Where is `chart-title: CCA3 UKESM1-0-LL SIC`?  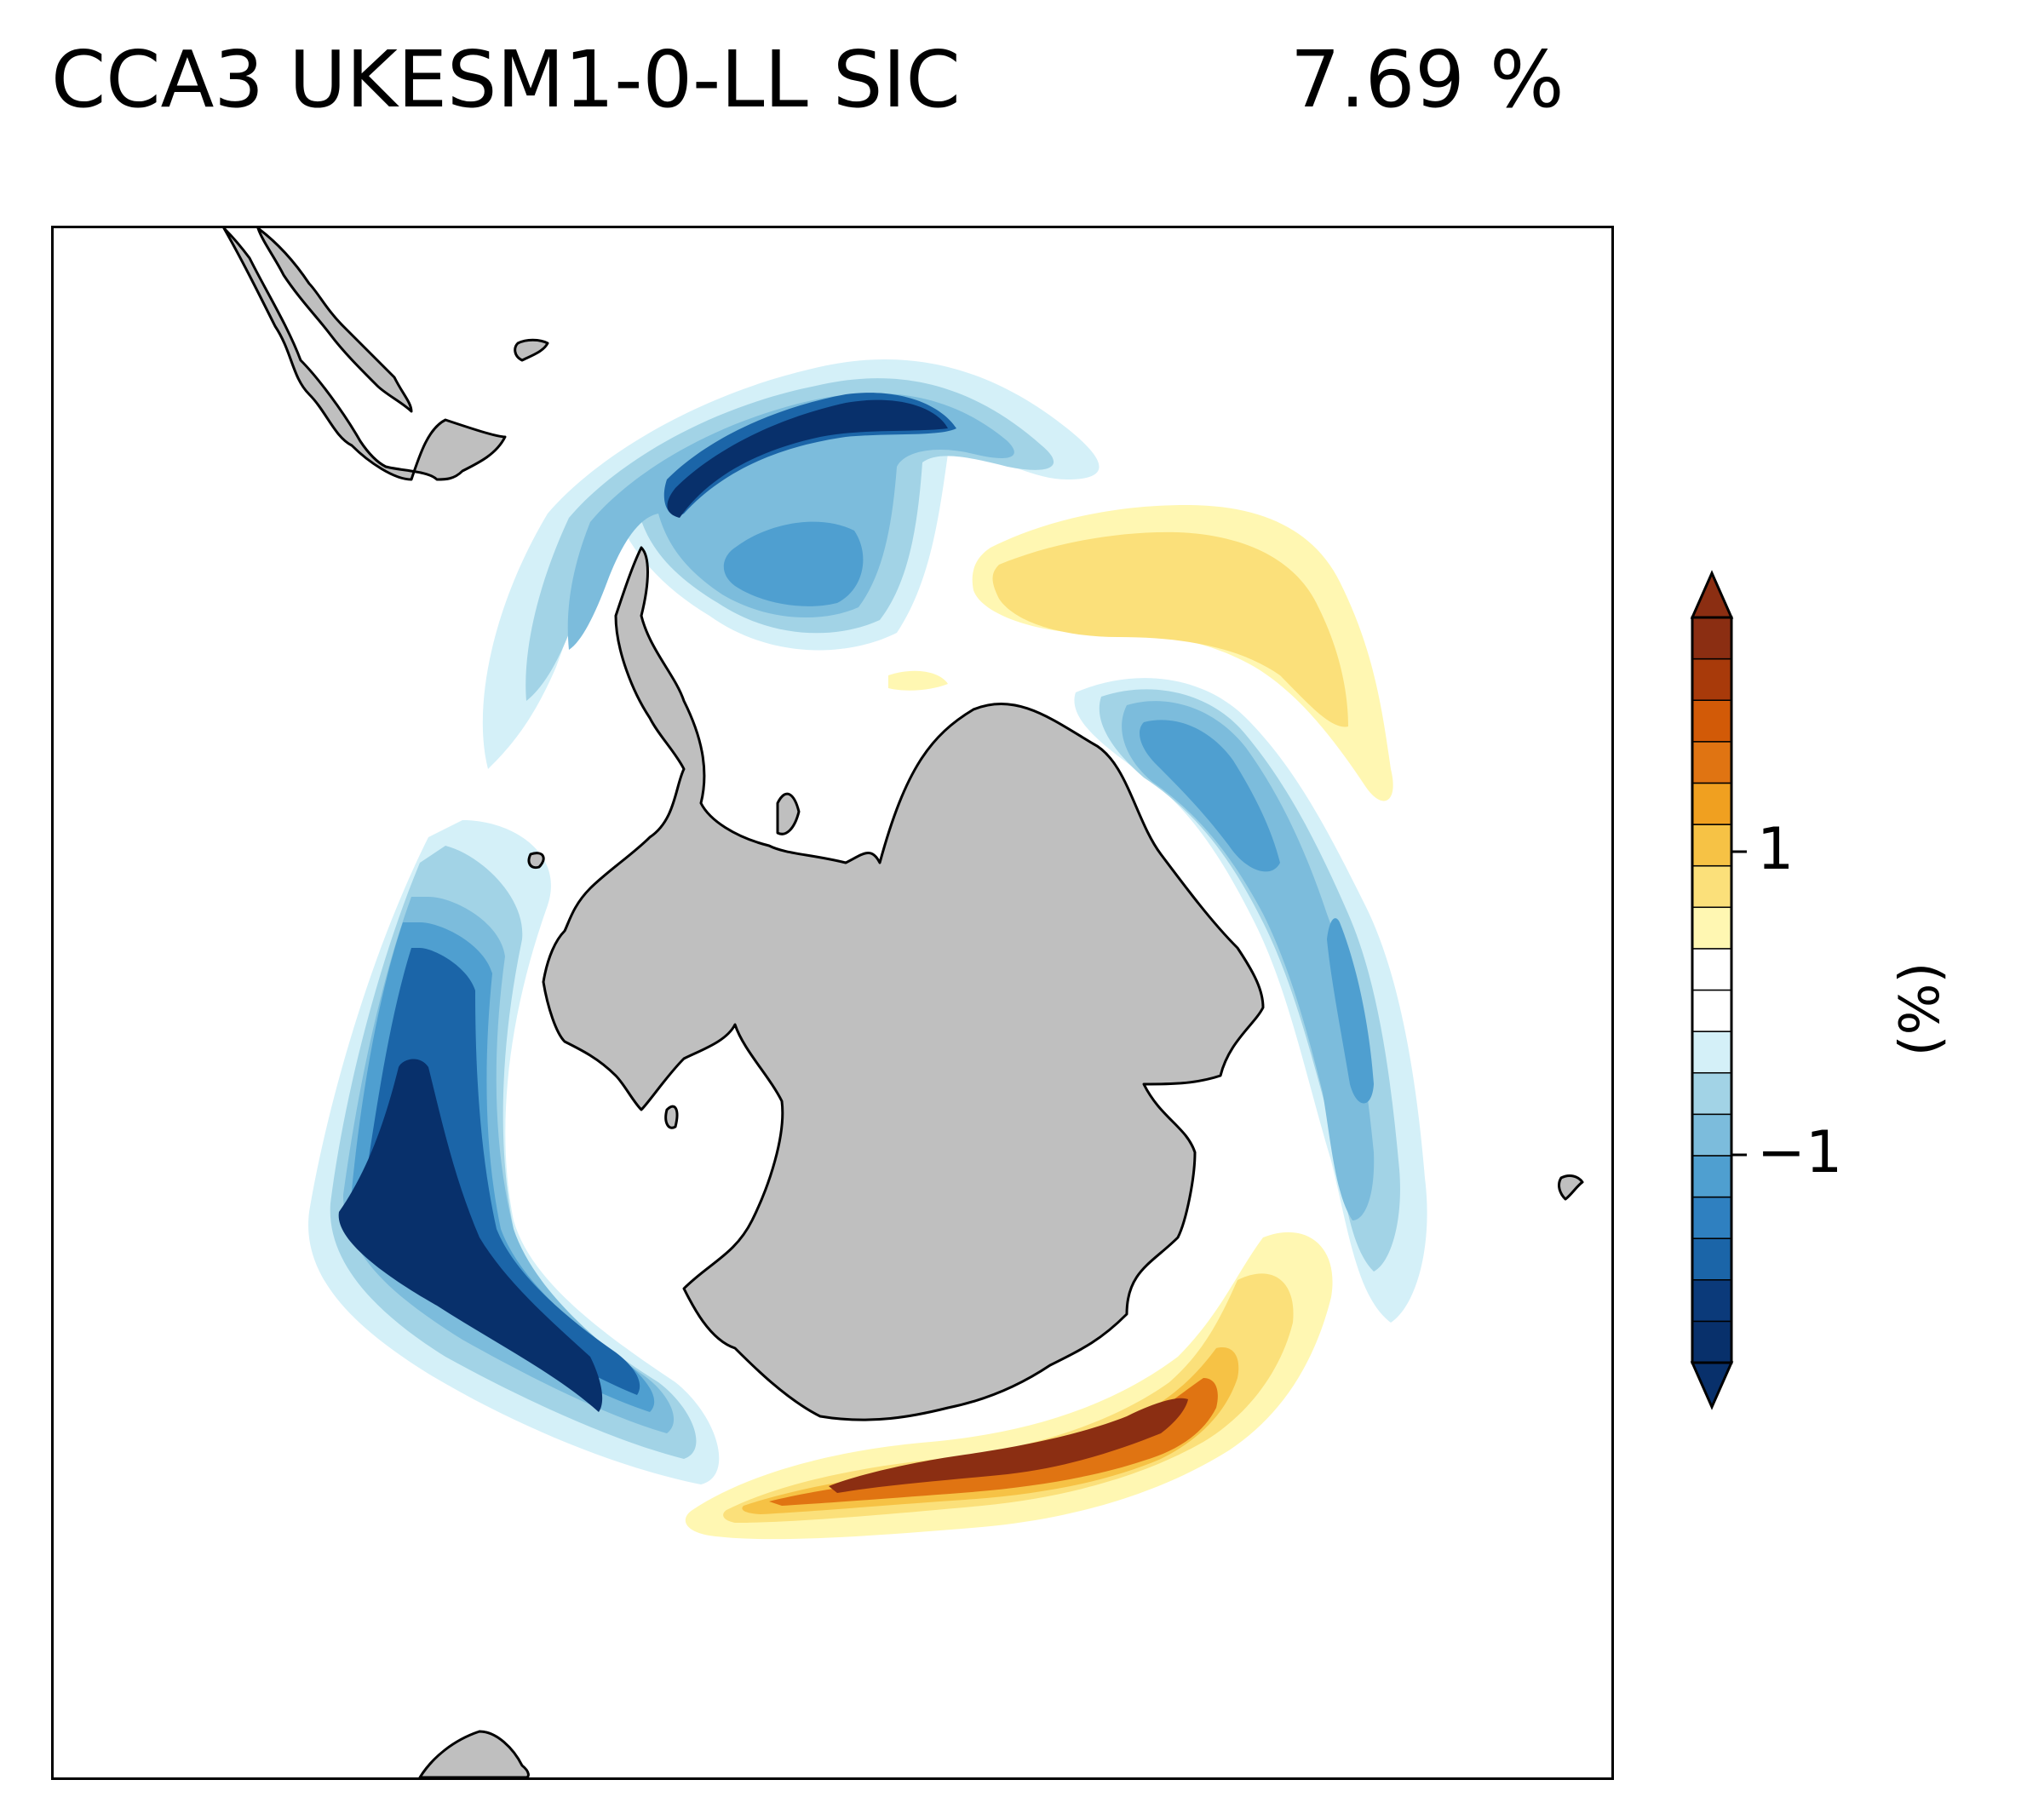
chart-title: CCA3 UKESM1-0-LL SIC is located at coordinates (506, 80).